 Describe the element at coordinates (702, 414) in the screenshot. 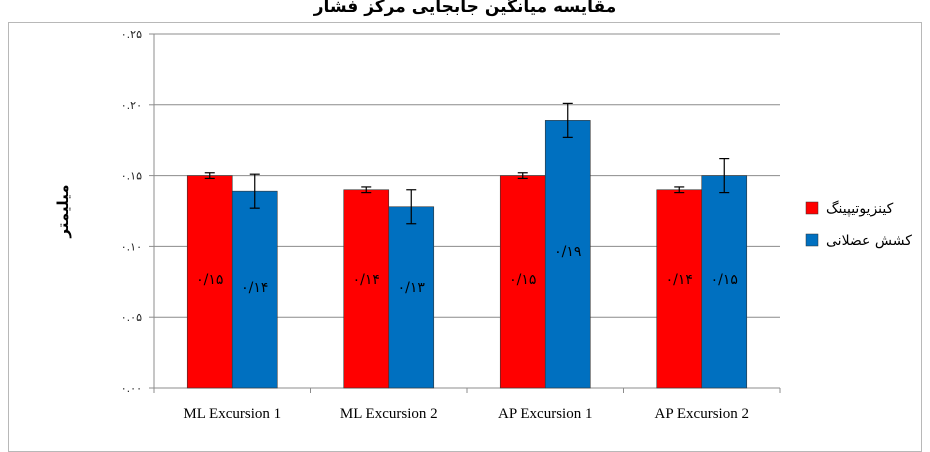

I see `x-tick-label: AP Excursion 2` at that location.